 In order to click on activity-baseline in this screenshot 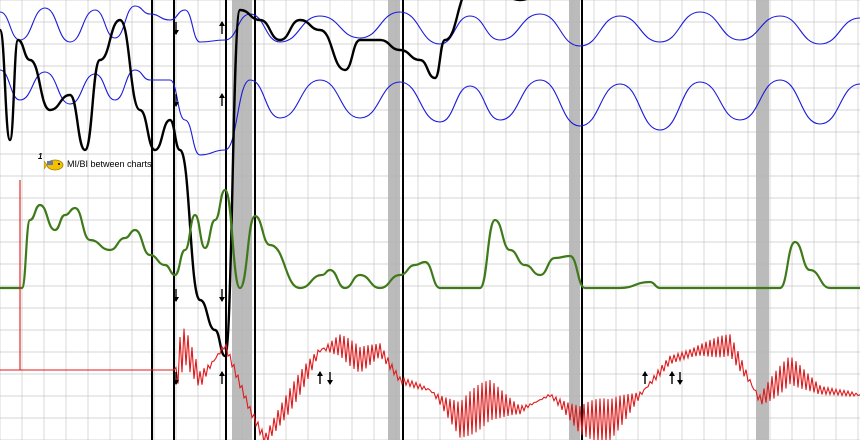, I will do `click(10, 275)`.